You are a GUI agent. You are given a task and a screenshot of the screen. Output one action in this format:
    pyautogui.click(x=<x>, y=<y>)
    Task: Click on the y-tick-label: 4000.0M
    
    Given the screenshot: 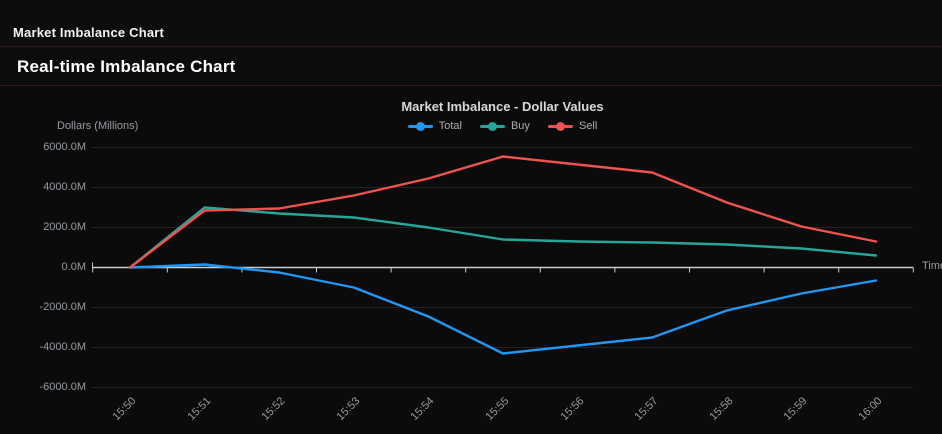 What is the action you would take?
    pyautogui.click(x=64, y=186)
    